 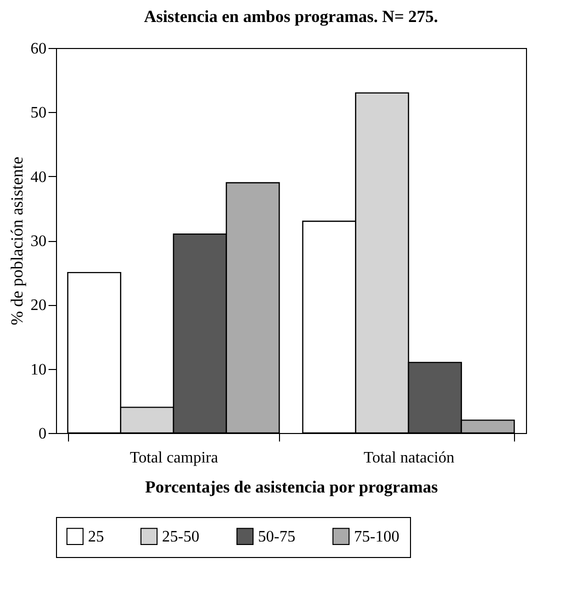 I want to click on legend-label: 25, so click(x=96, y=537).